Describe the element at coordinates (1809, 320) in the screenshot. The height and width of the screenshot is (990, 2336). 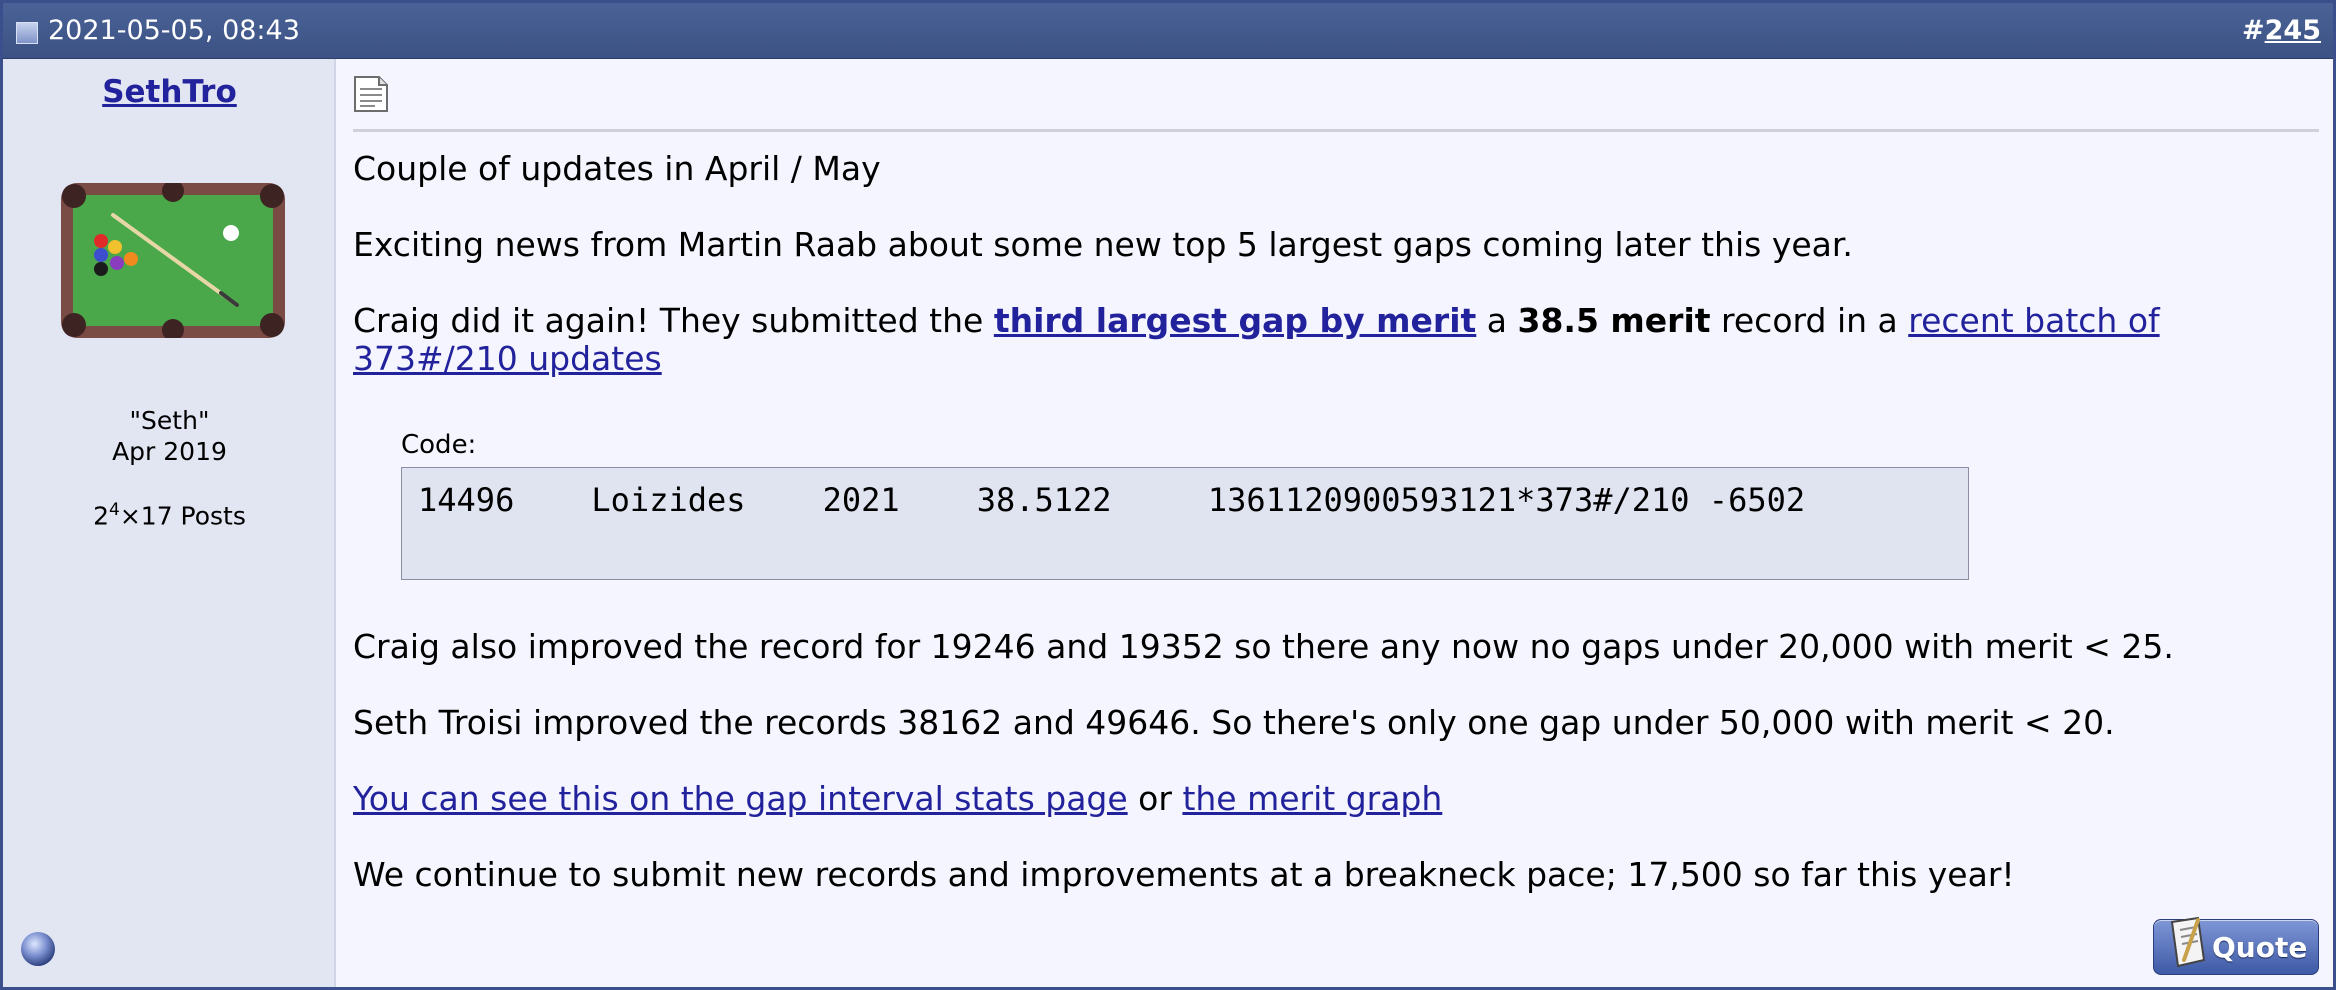
I see `paragraph-3-text-3: record in a` at that location.